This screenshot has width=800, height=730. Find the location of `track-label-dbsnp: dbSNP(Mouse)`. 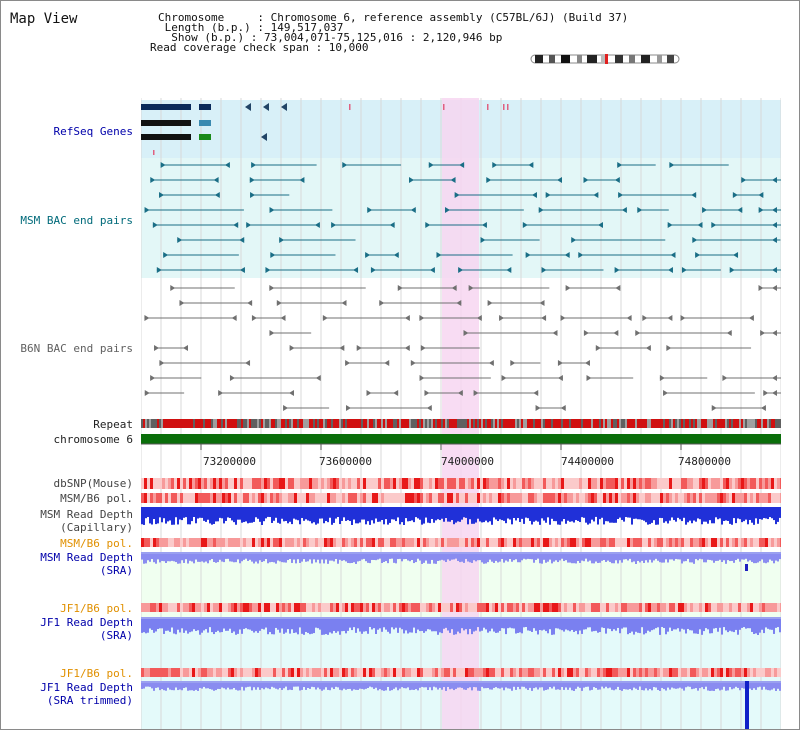

track-label-dbsnp: dbSNP(Mouse) is located at coordinates (93, 483).